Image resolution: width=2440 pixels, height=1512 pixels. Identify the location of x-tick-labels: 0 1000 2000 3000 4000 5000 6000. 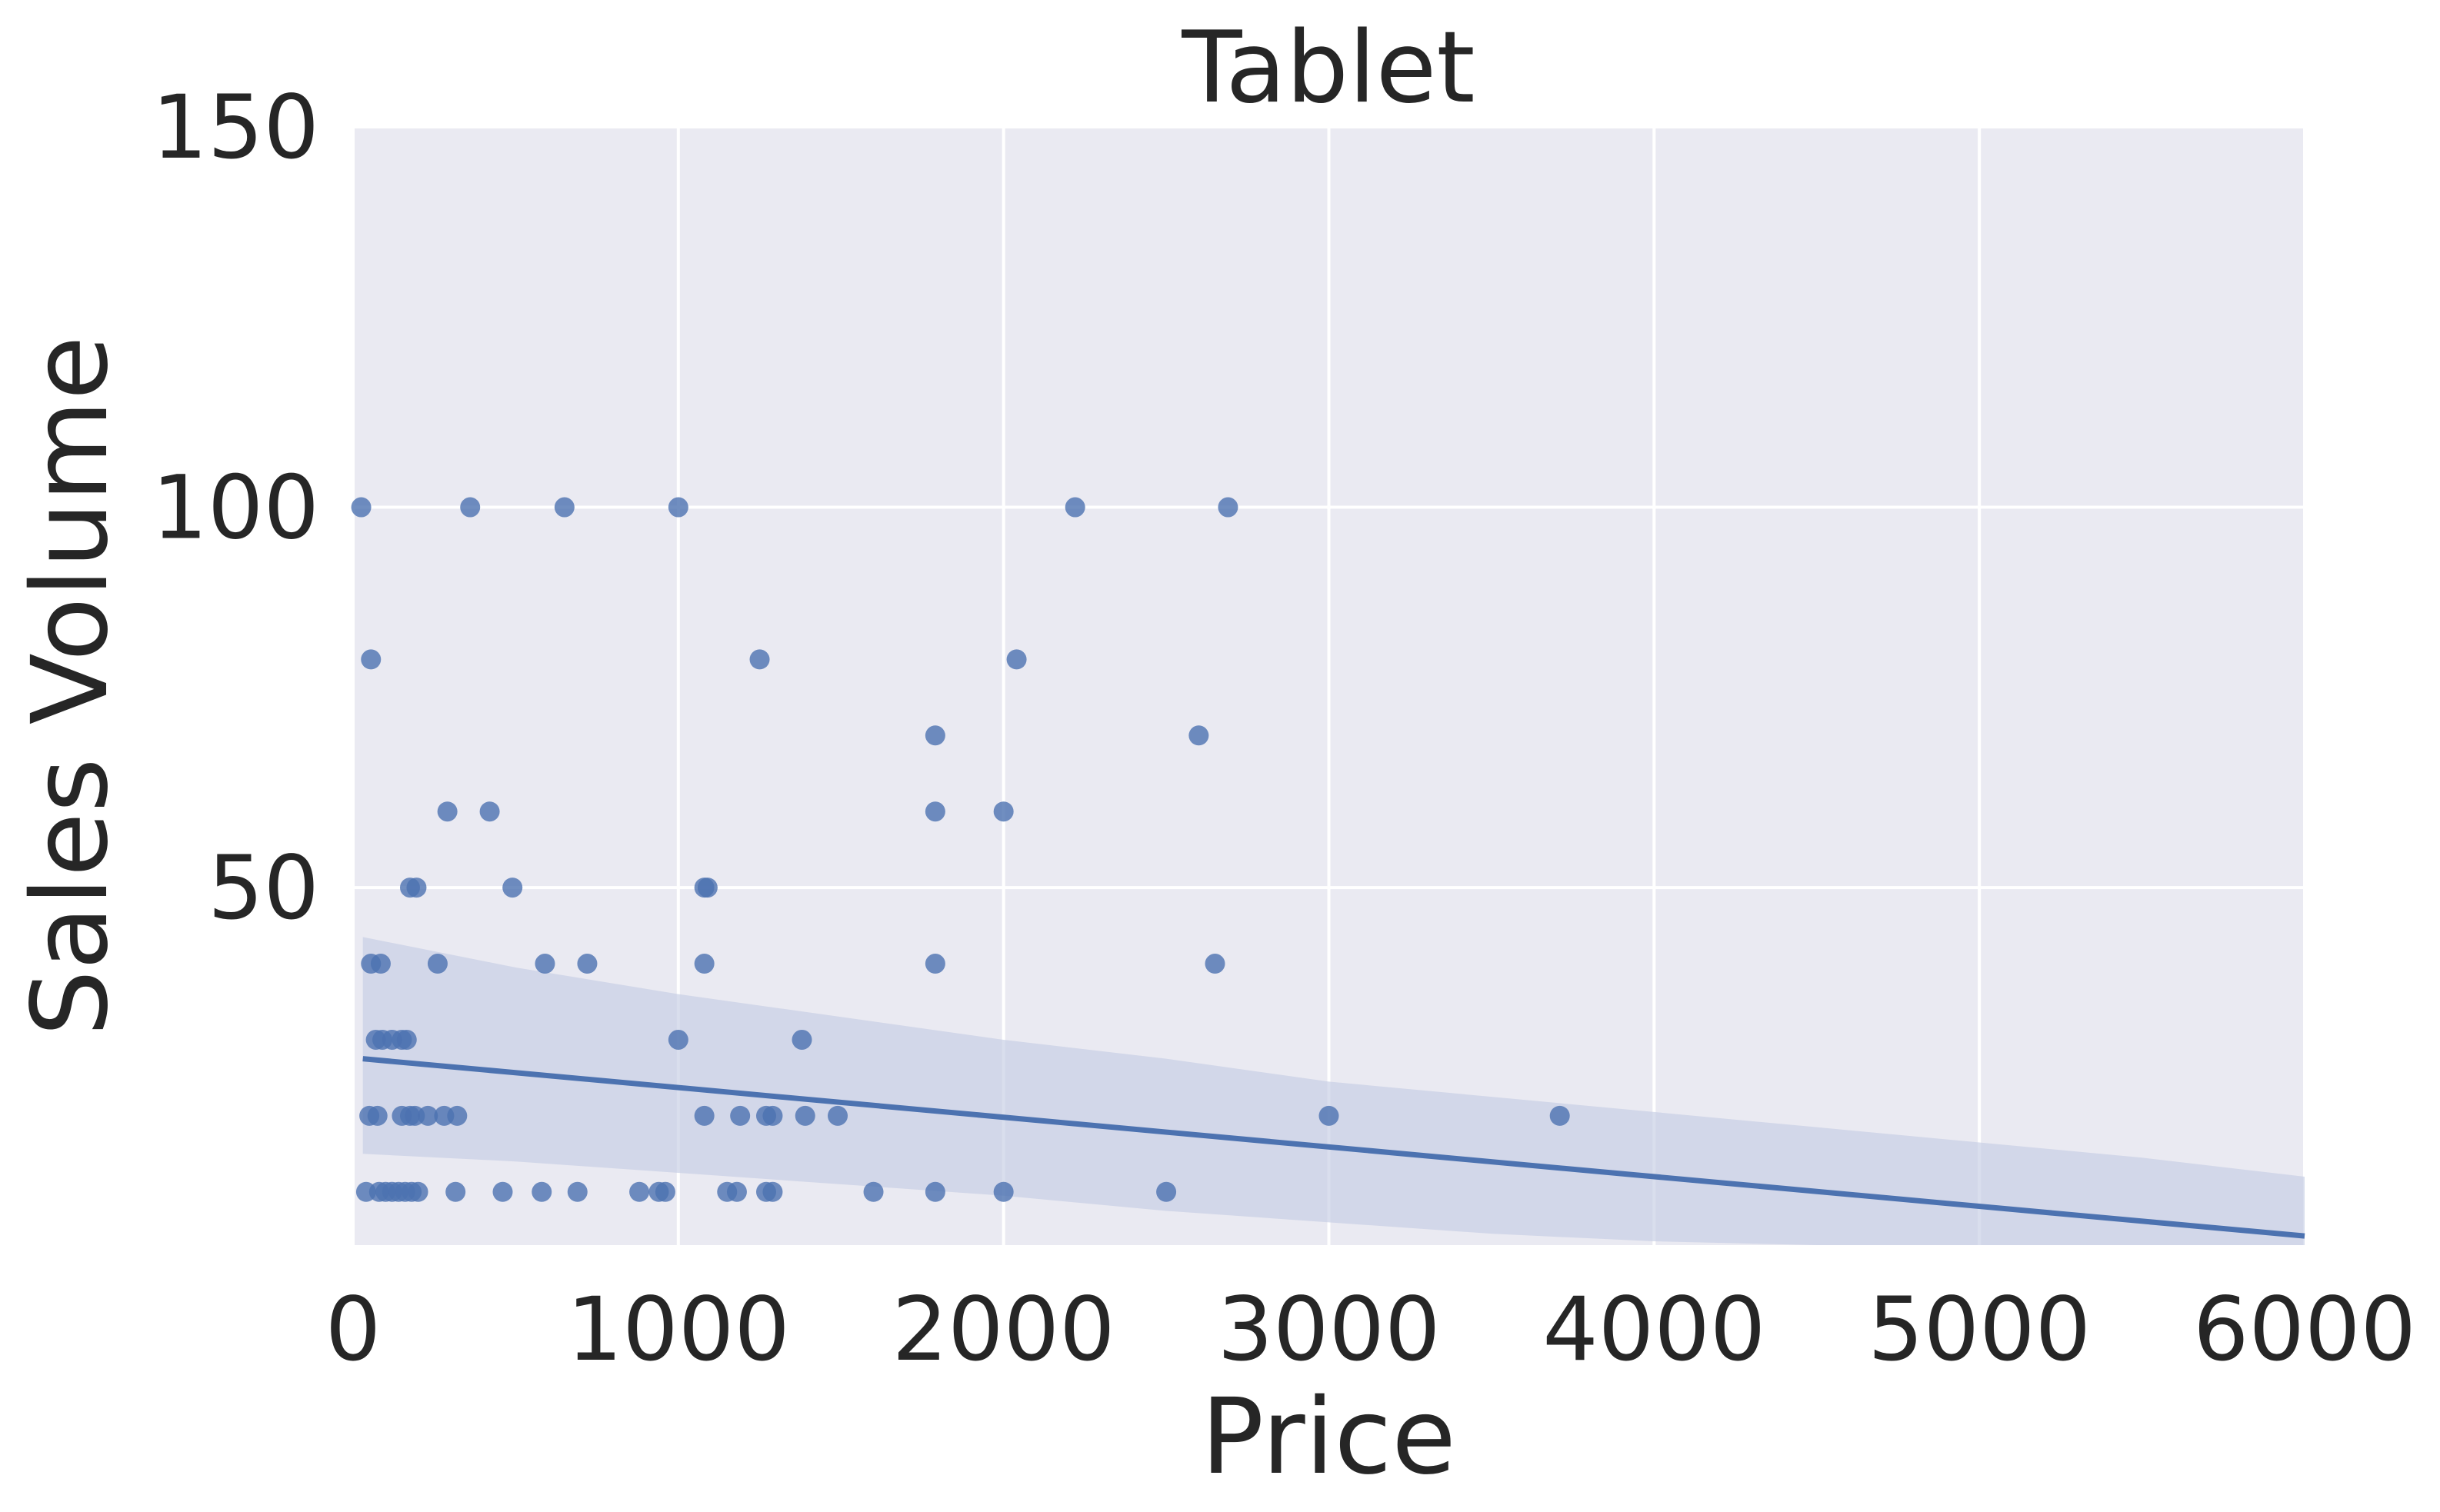
(1371, 1329).